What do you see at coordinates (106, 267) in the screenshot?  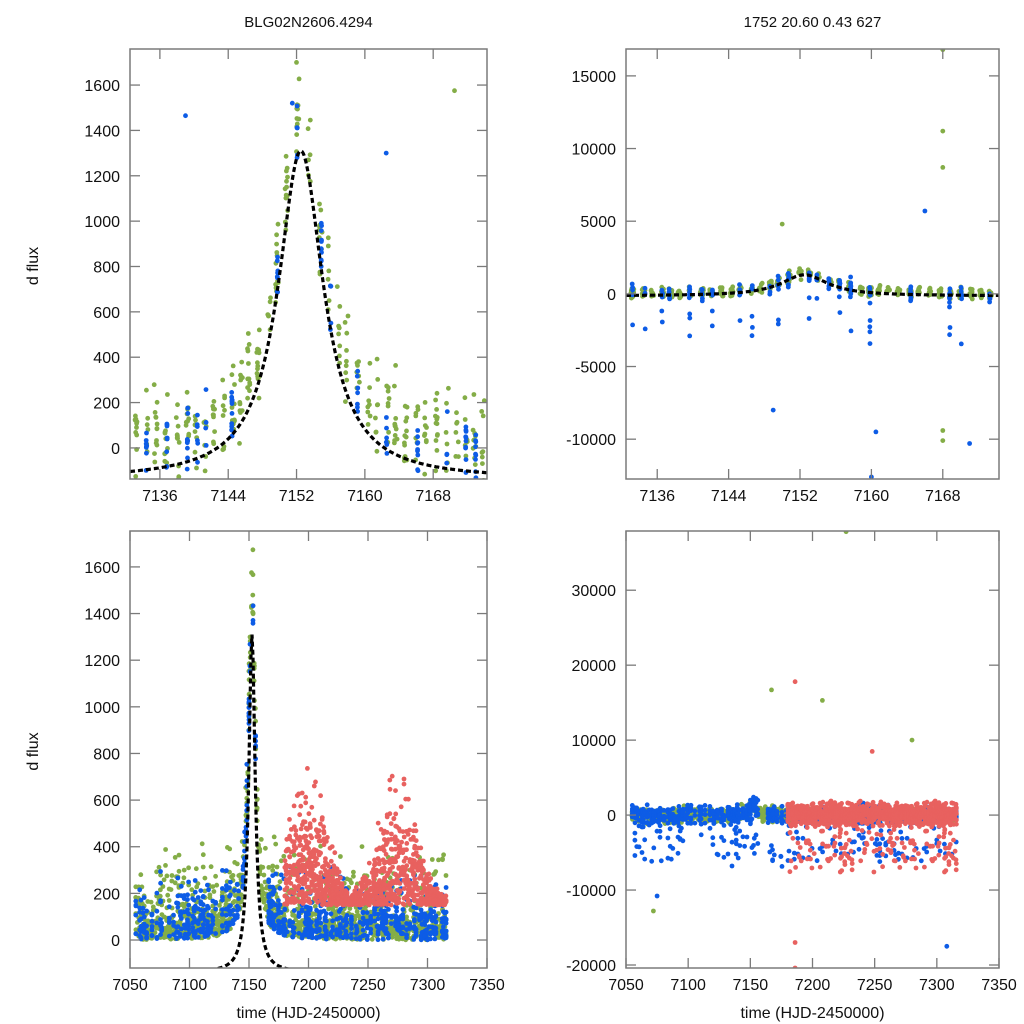 I see `y-tick-label: 800` at bounding box center [106, 267].